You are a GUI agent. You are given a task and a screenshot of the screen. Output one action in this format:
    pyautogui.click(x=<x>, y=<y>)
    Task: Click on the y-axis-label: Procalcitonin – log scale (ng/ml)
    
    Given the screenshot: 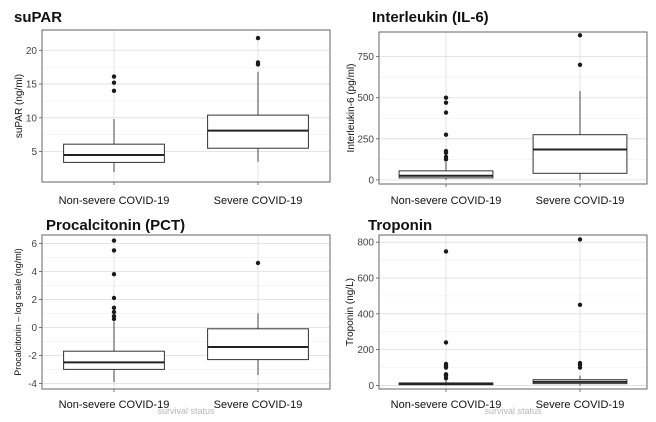 What is the action you would take?
    pyautogui.click(x=18, y=312)
    